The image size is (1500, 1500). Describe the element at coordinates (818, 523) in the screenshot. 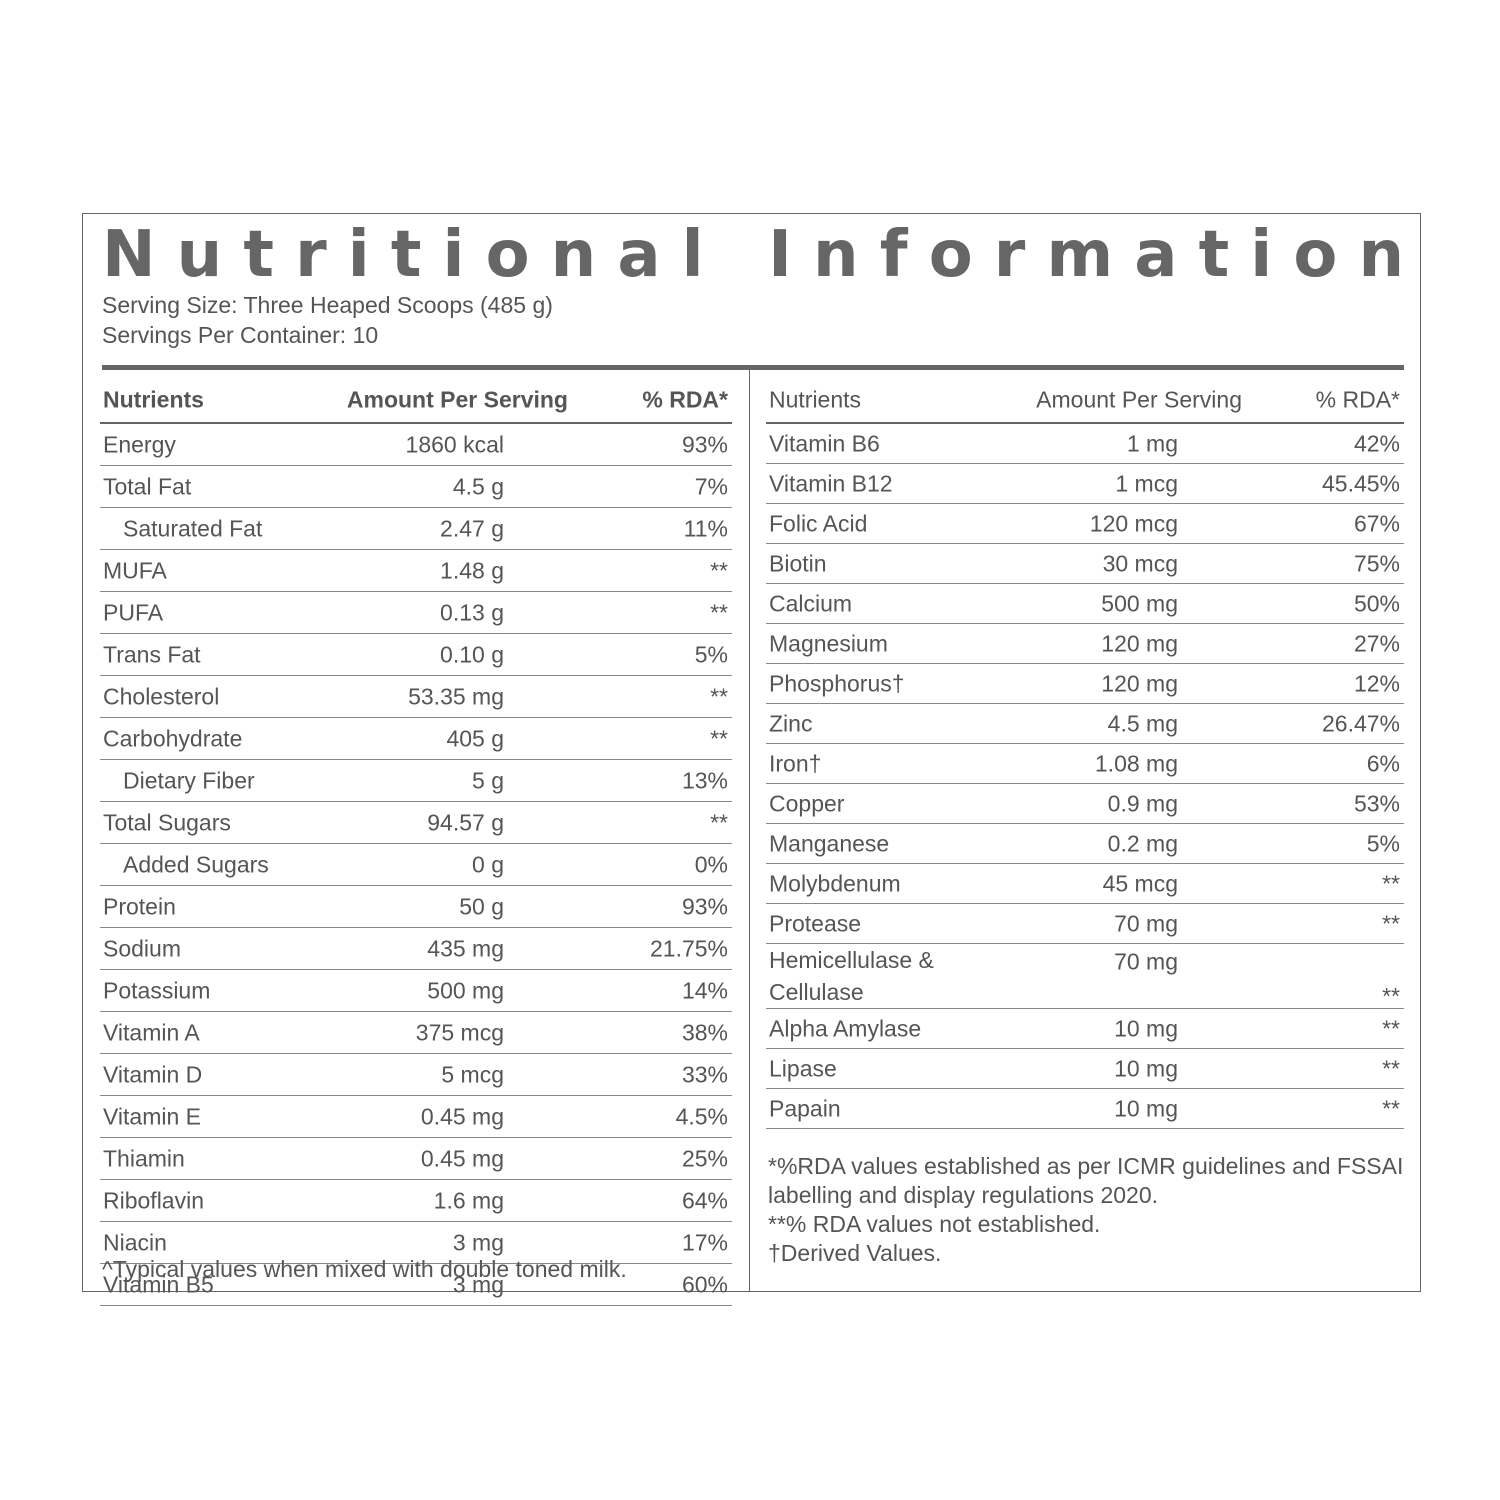

I see `nutrient-name: Folic Acid` at that location.